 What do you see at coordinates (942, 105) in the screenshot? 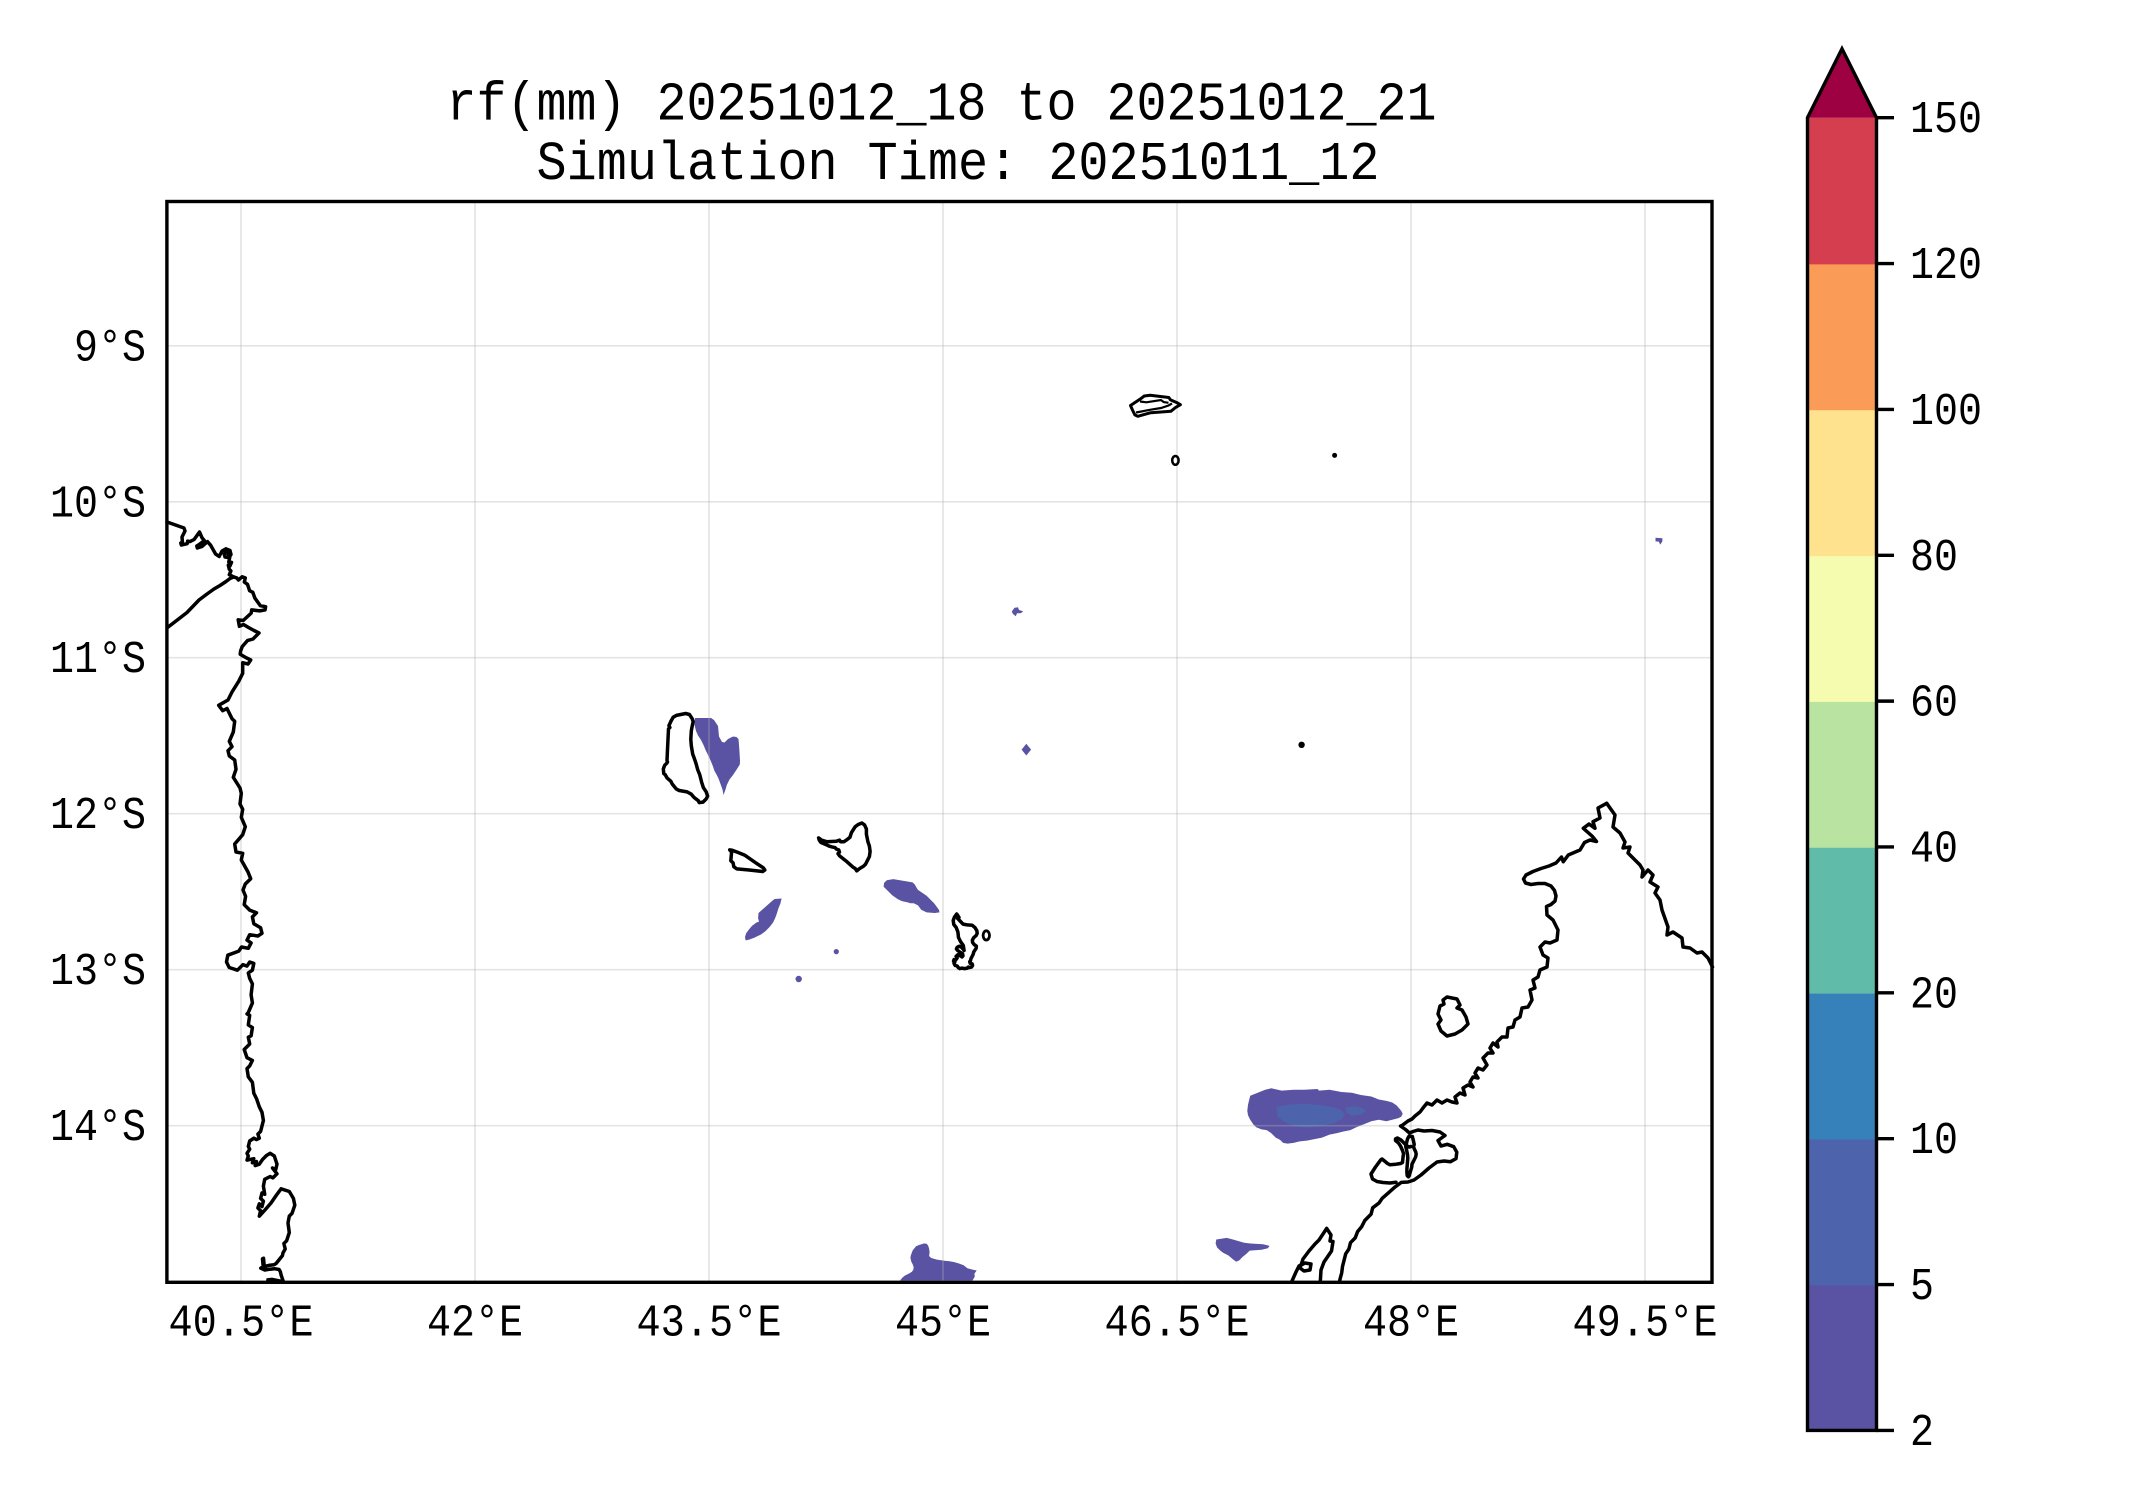
I see `svg-text:rf(mm) 20251012_18 to 20251012: rf(mm) 20251012_18 to 20251012_21` at bounding box center [942, 105].